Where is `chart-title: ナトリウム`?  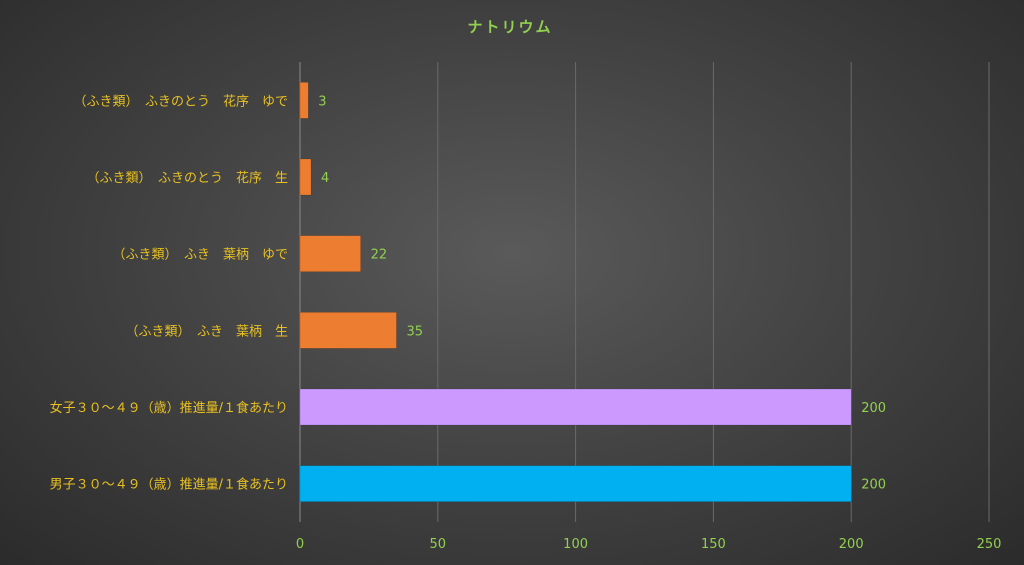 chart-title: ナトリウム is located at coordinates (509, 27).